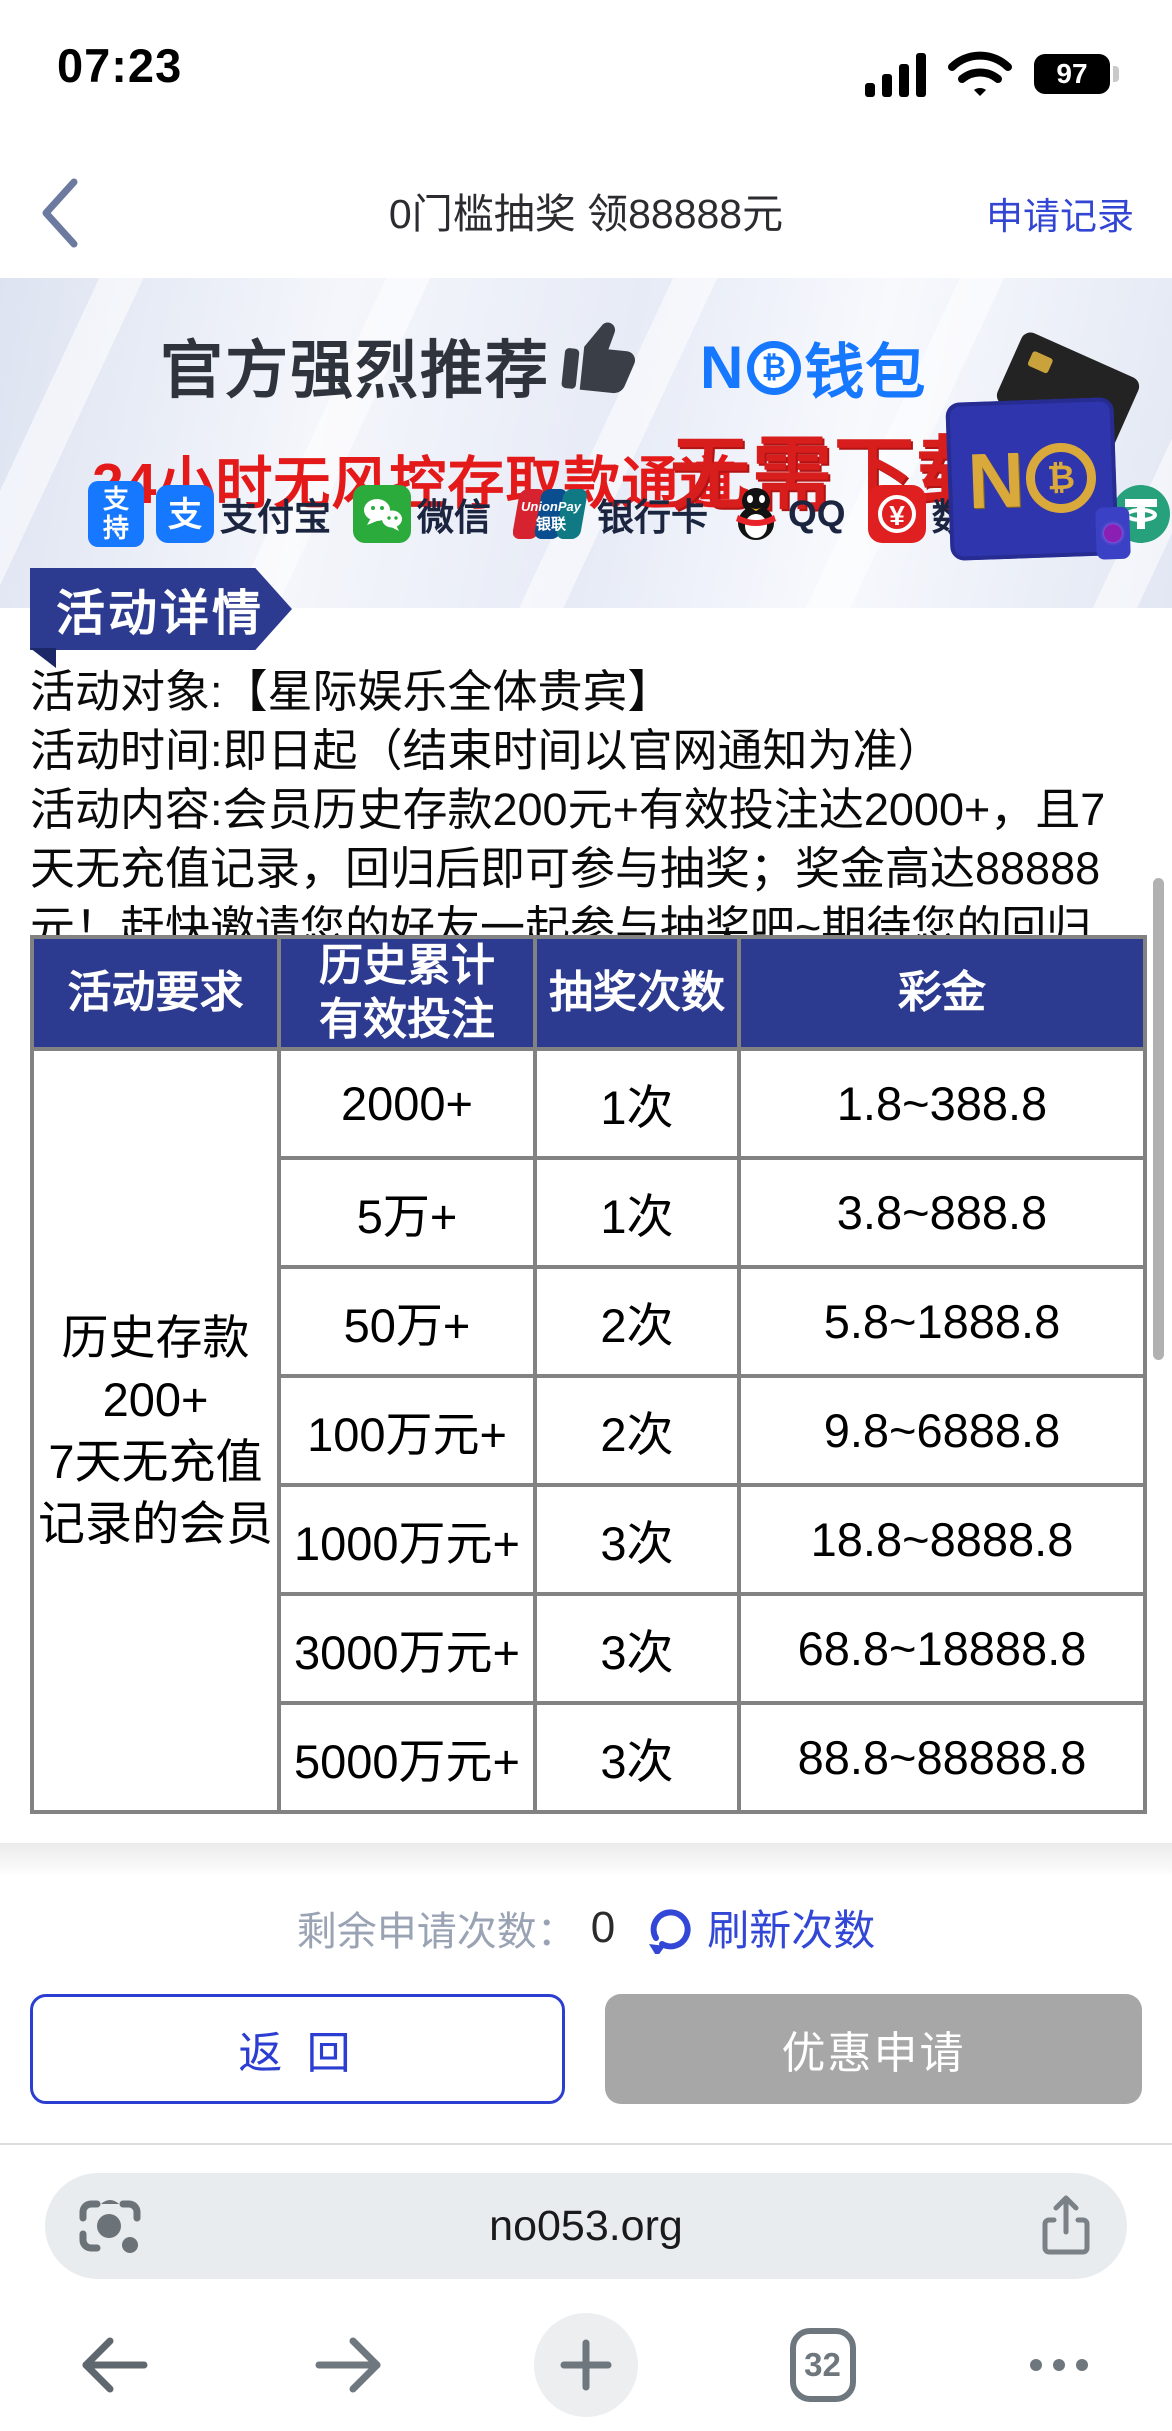 The height and width of the screenshot is (2431, 1172). What do you see at coordinates (382, 514) in the screenshot?
I see `wechat-icon` at bounding box center [382, 514].